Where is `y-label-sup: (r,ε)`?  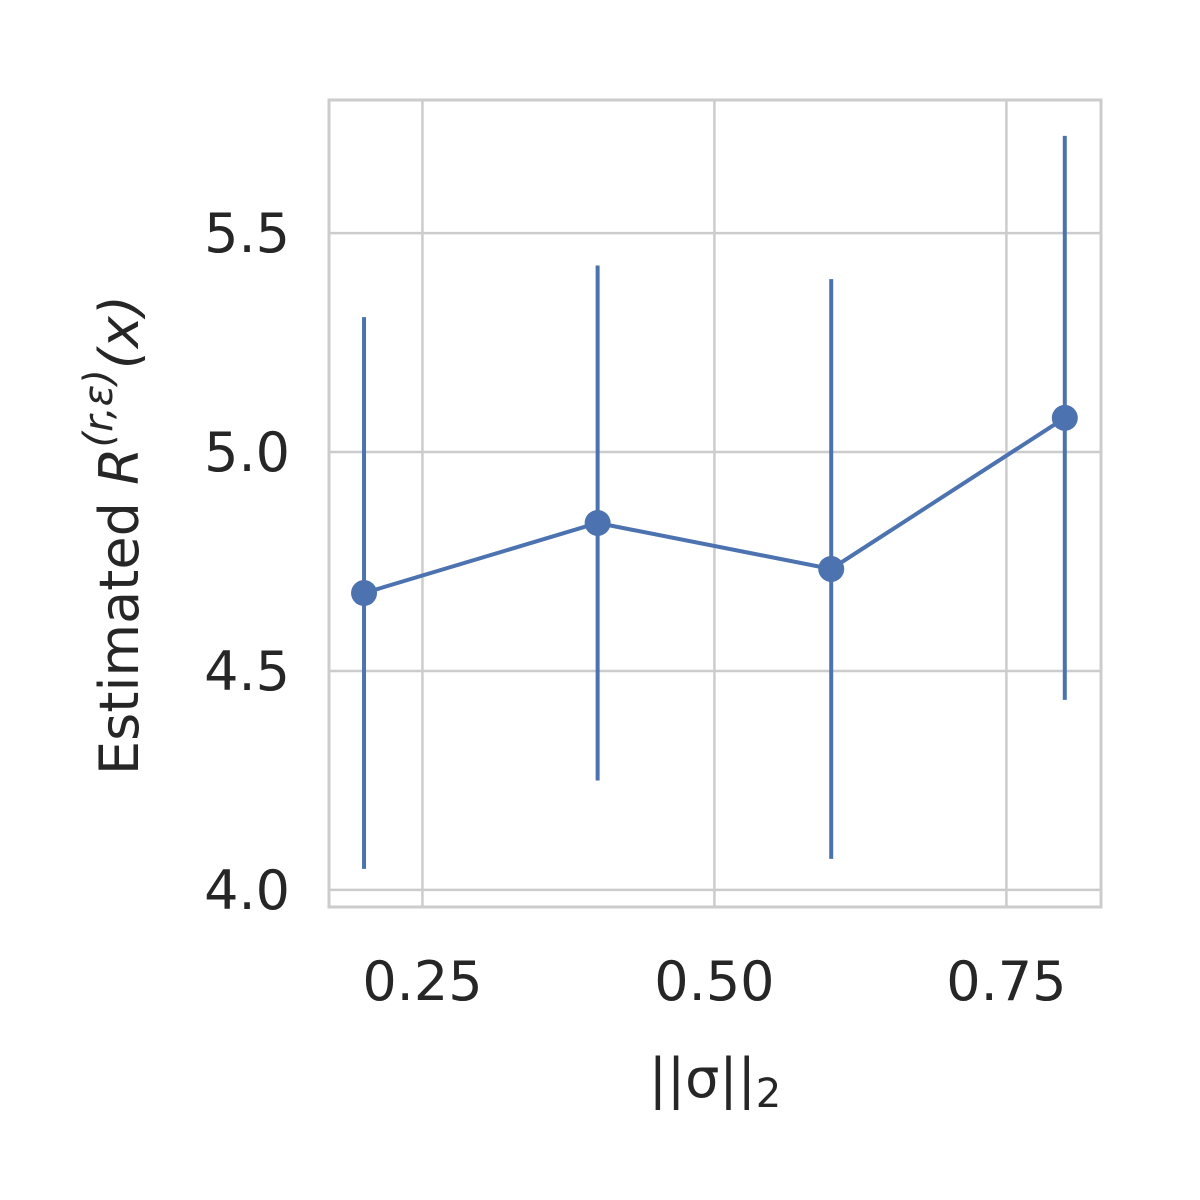
y-label-sup: (r,ε) is located at coordinates (99, 408).